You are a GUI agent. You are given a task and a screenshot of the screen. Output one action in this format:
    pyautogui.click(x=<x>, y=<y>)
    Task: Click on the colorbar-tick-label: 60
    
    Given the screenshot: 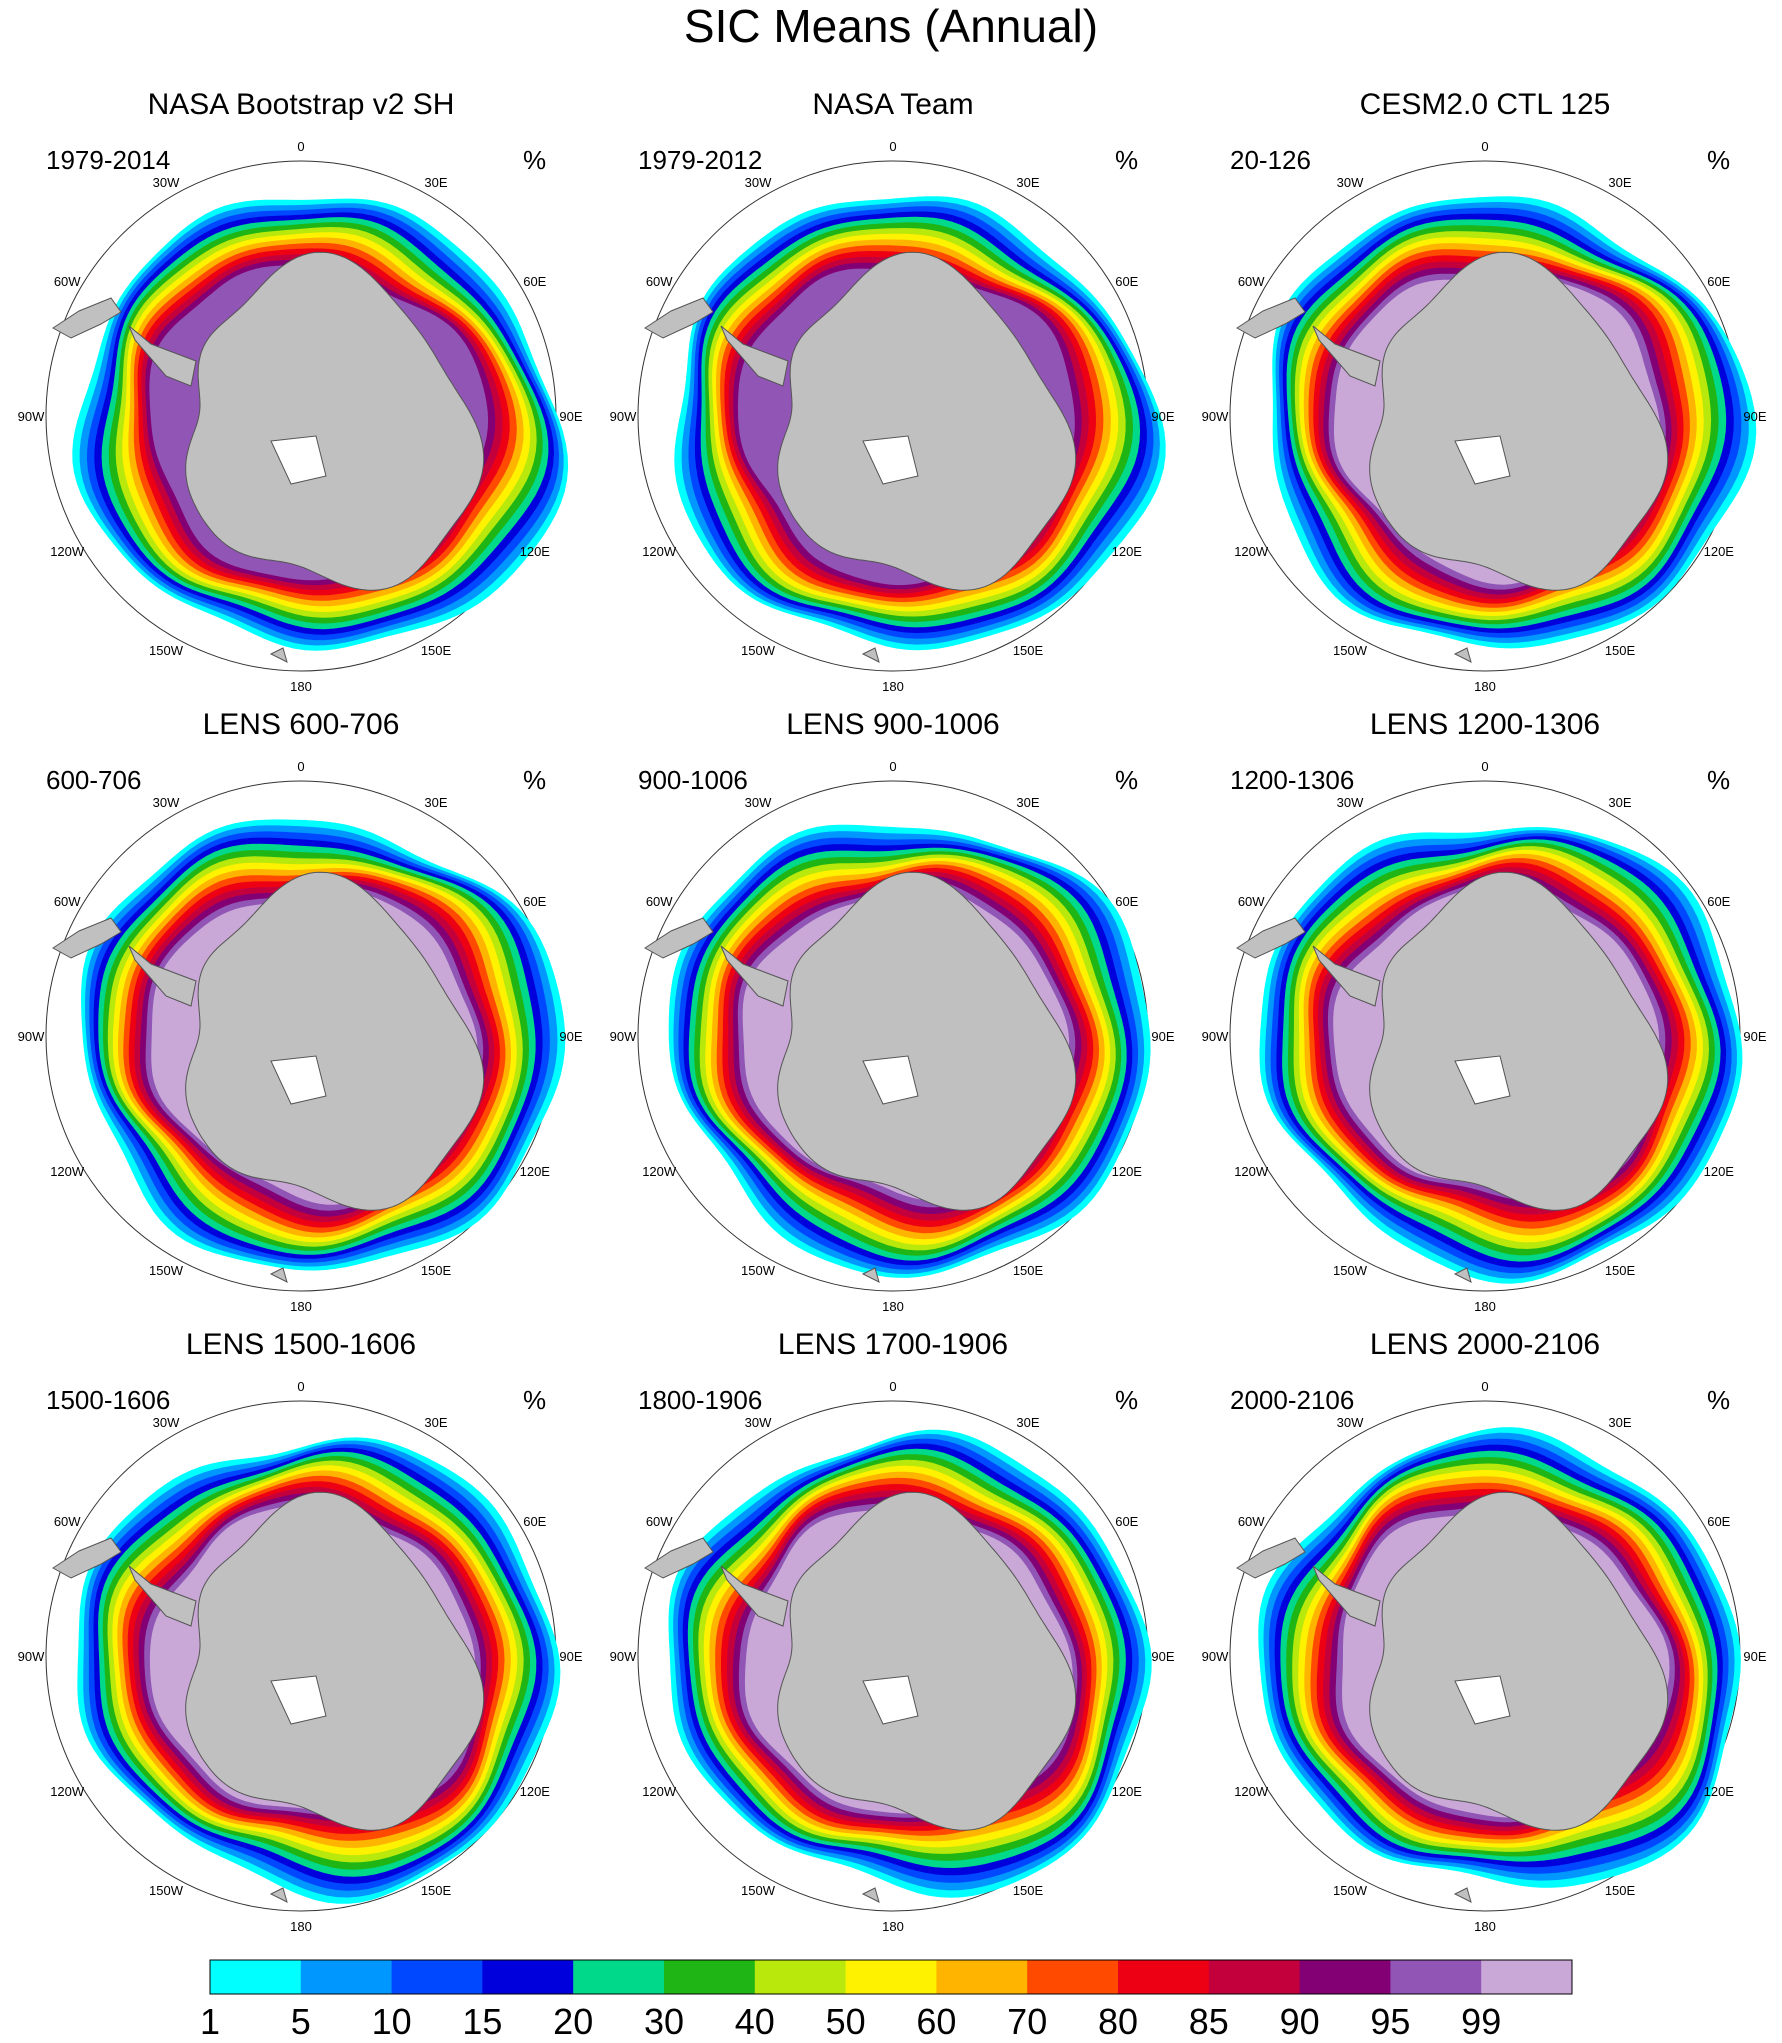 What is the action you would take?
    pyautogui.click(x=936, y=2021)
    